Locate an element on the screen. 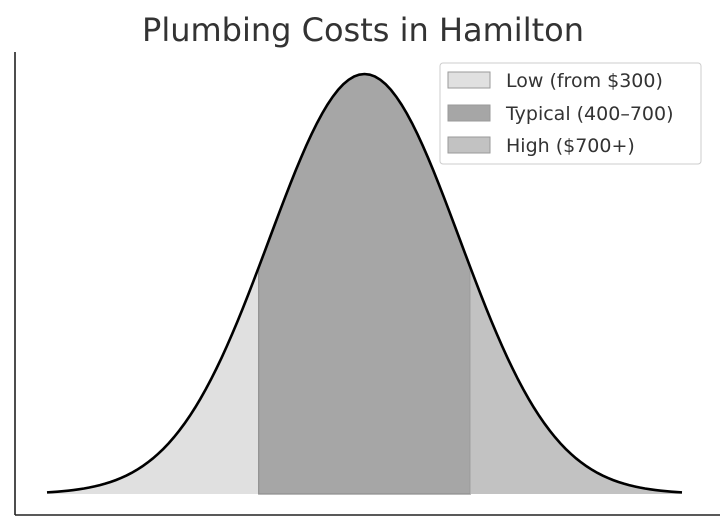 The width and height of the screenshot is (727, 530). band-high is located at coordinates (576, 380).